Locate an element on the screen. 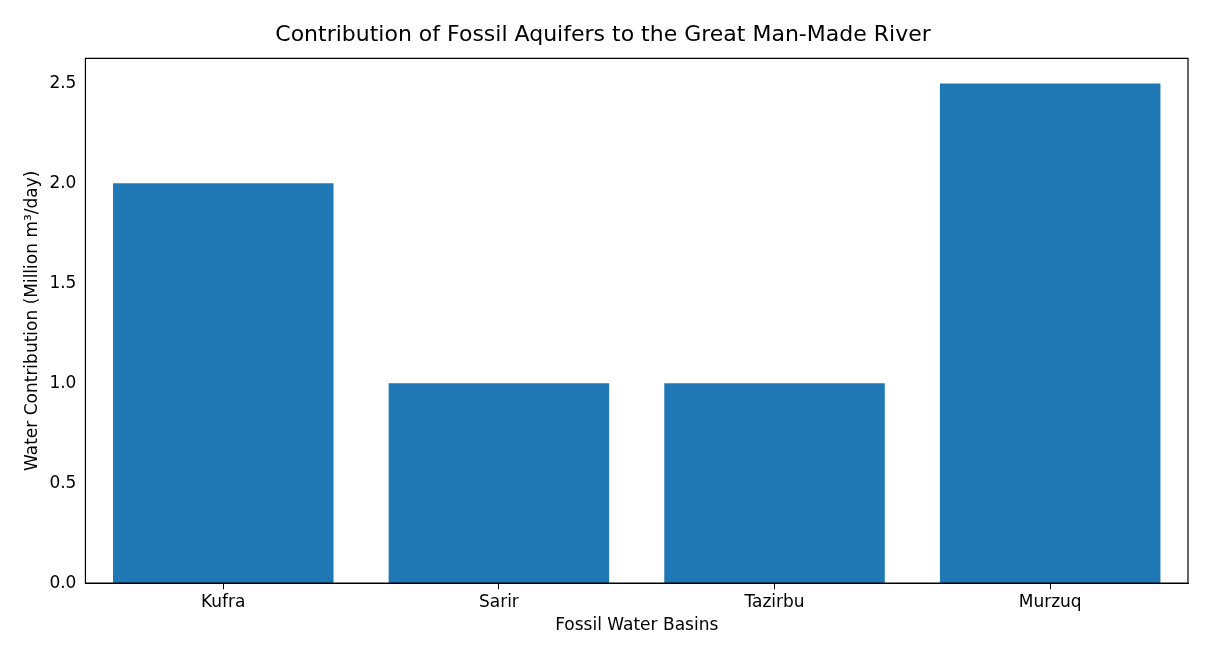  y-tick-label: 1.5 is located at coordinates (63, 281).